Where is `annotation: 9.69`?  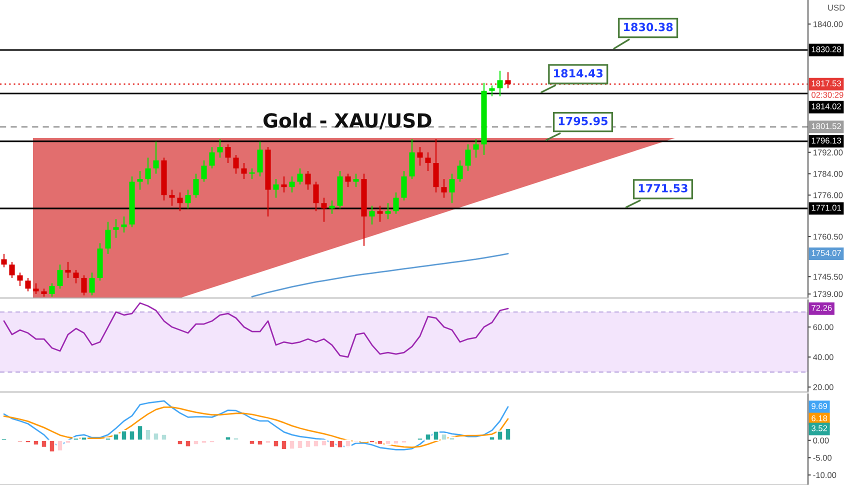 annotation: 9.69 is located at coordinates (820, 406).